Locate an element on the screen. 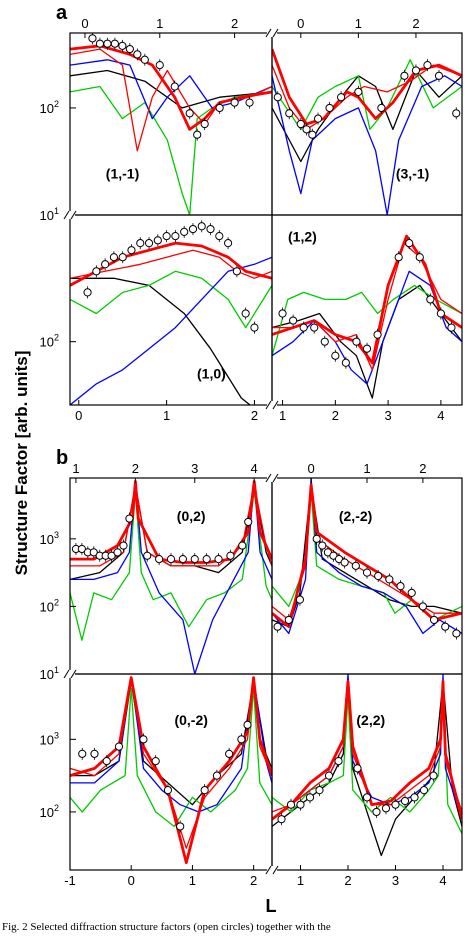 The image size is (474, 937). panel-label: (0,2) is located at coordinates (191, 516).